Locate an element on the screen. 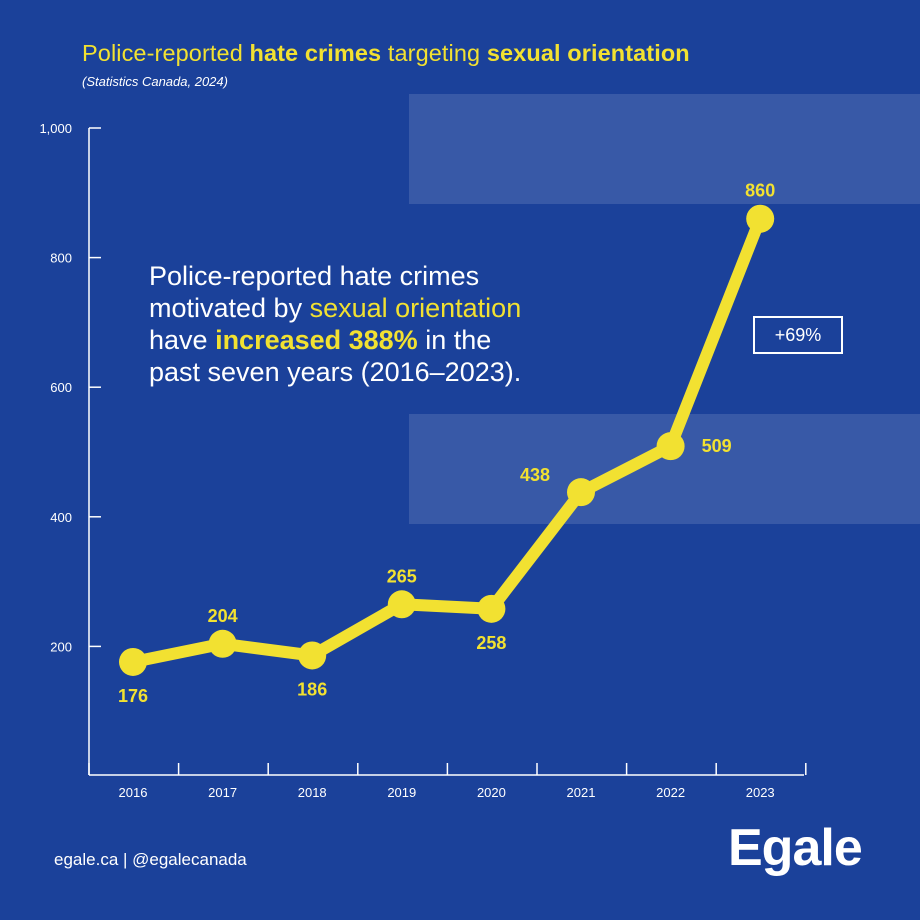 The width and height of the screenshot is (920, 920). data-label: 204 is located at coordinates (223, 616).